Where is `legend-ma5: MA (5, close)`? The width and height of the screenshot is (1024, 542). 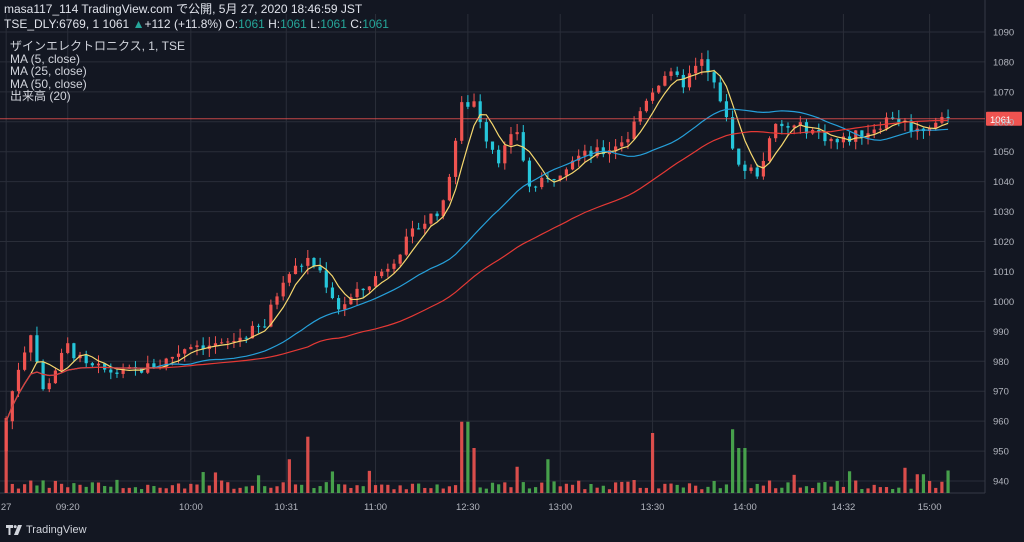
legend-ma5: MA (5, close) is located at coordinates (45, 58).